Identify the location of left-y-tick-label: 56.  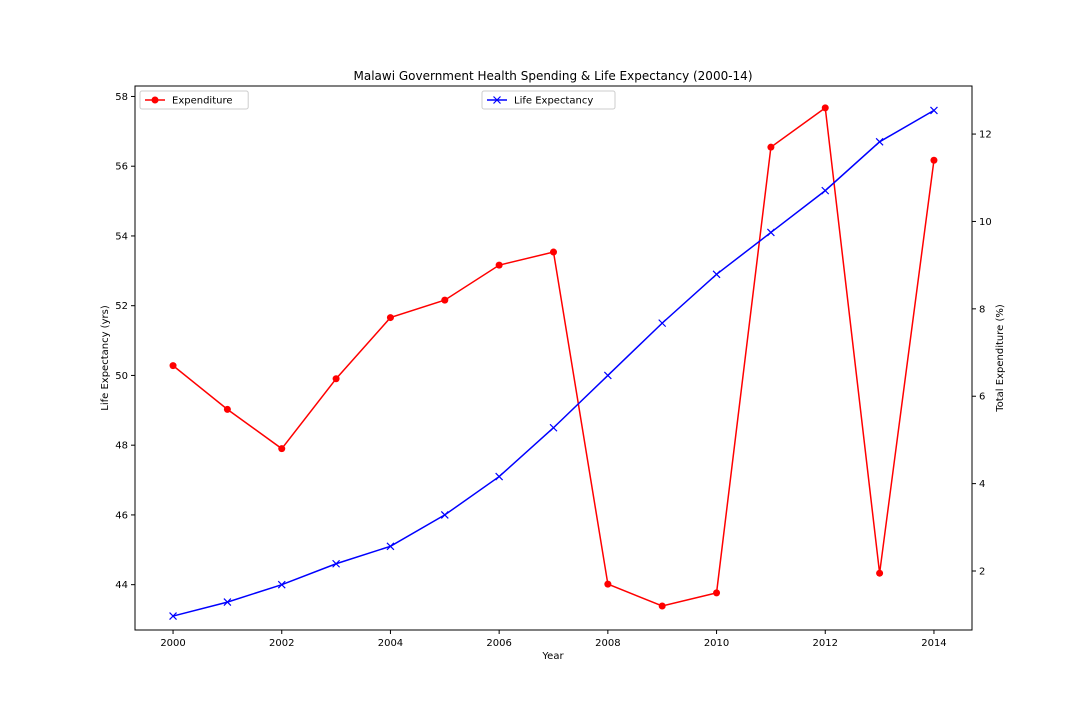
(121, 167).